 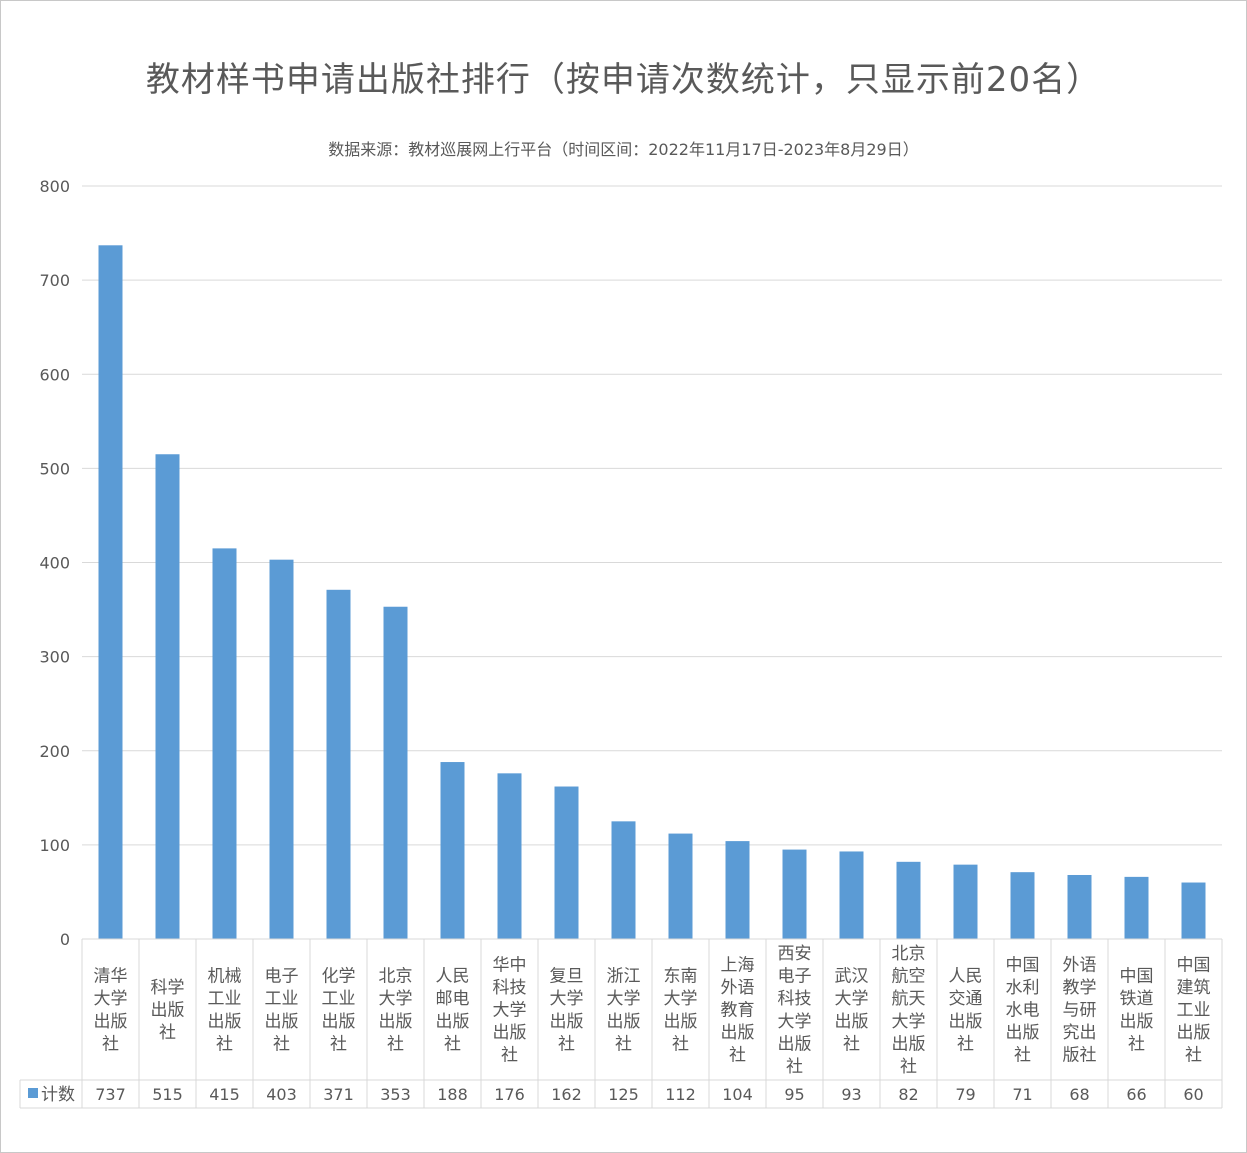 I want to click on data-label: 68, so click(x=1079, y=1094).